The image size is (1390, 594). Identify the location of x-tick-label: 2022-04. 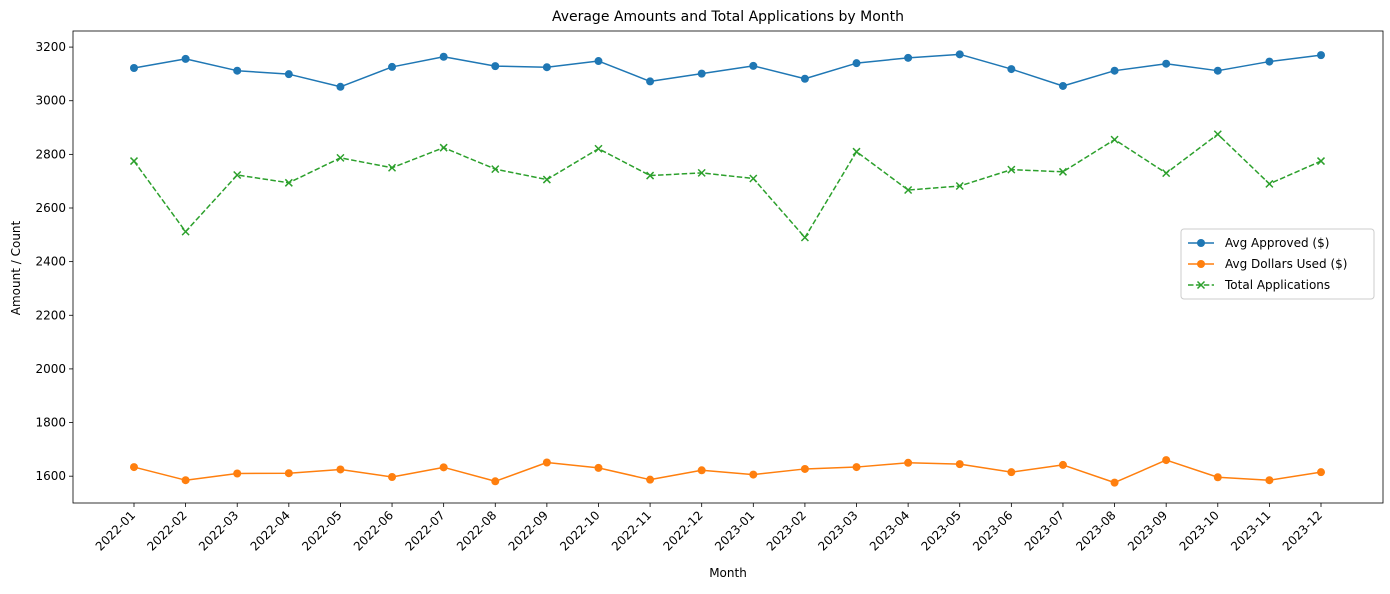
(270, 530).